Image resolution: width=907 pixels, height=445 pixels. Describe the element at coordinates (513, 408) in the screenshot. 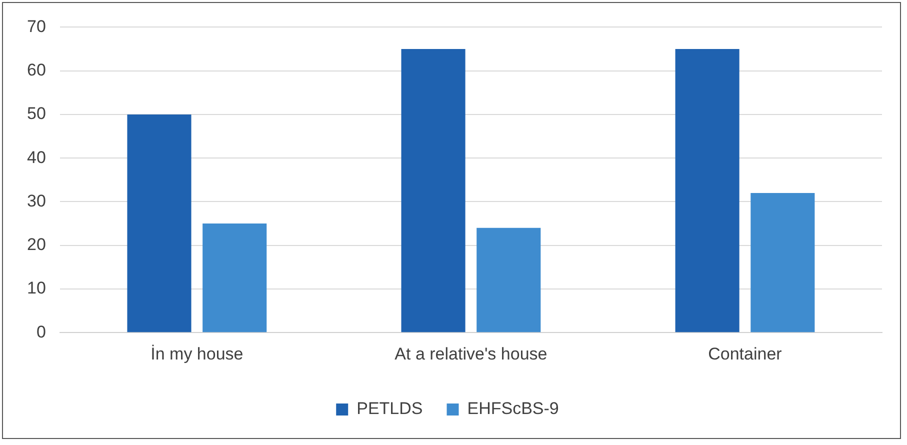

I see `legend-label: EHFScBS-9` at that location.